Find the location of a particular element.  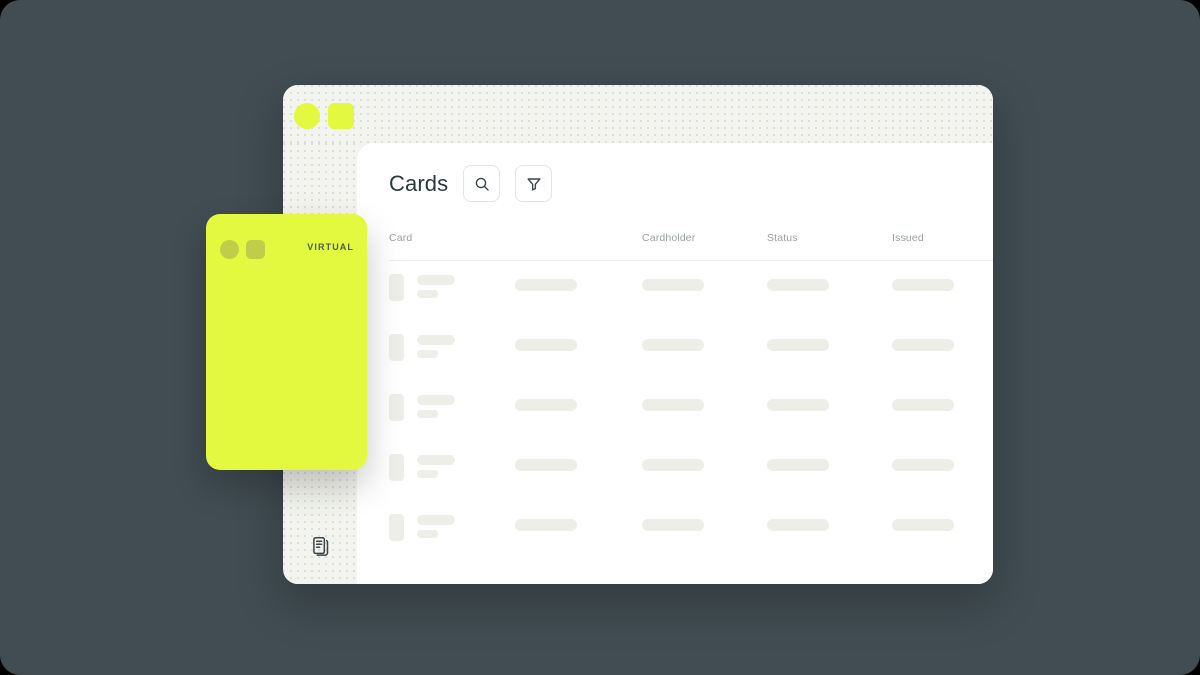

window-titlebar is located at coordinates (638, 114).